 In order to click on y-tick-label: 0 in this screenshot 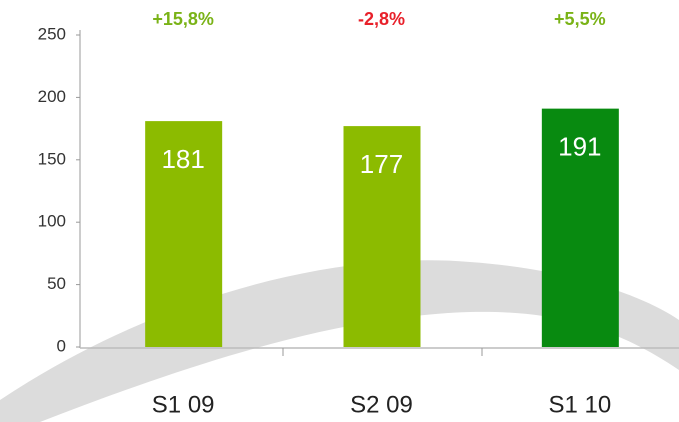, I will do `click(61, 345)`.